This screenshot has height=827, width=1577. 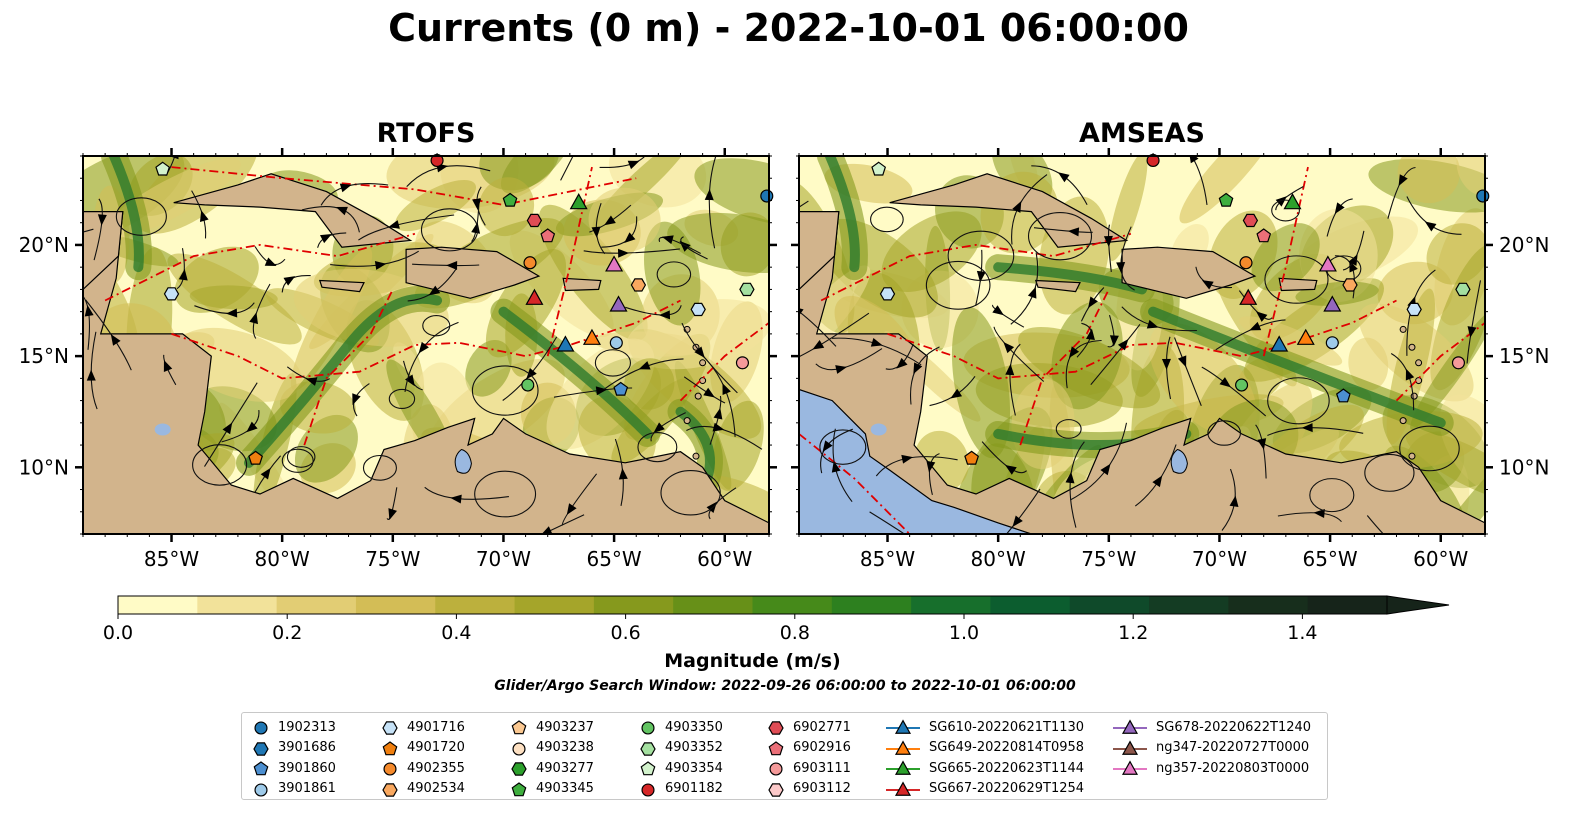 What do you see at coordinates (998, 559) in the screenshot?
I see `x-tick-label: 80°W` at bounding box center [998, 559].